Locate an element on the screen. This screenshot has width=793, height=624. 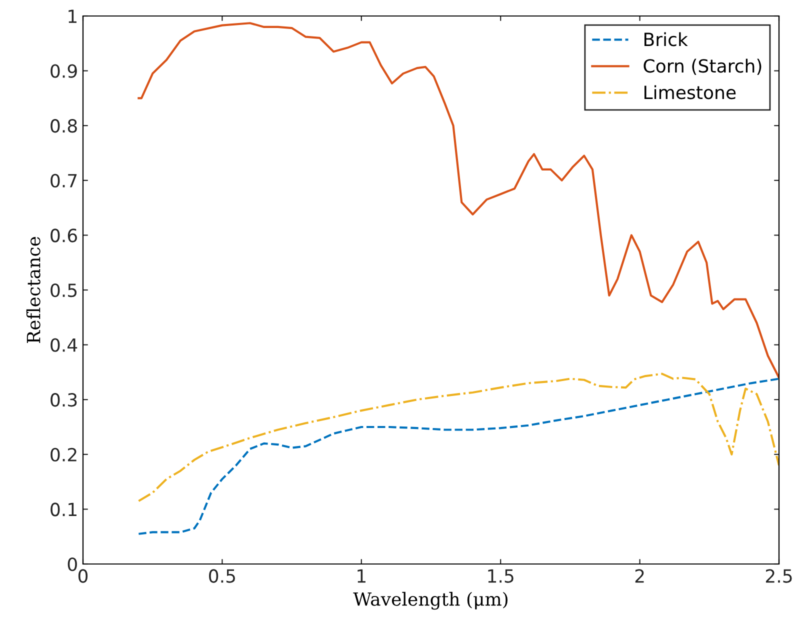
y-tick-label: 0.5 is located at coordinates (63, 290).